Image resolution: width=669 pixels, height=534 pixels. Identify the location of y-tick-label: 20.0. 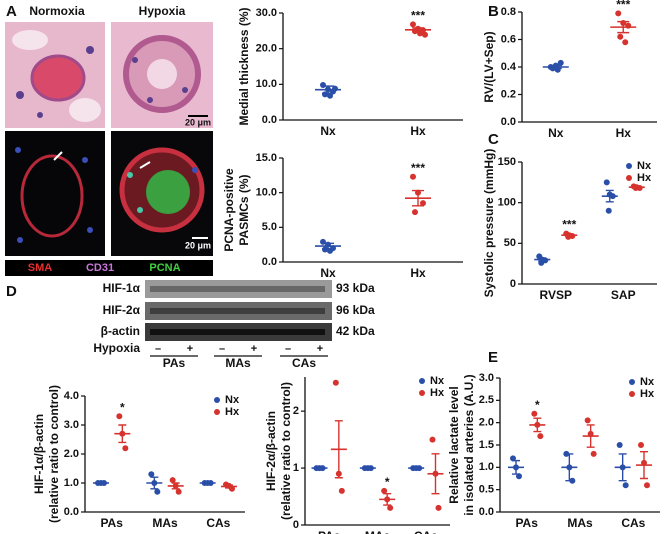
(266, 49).